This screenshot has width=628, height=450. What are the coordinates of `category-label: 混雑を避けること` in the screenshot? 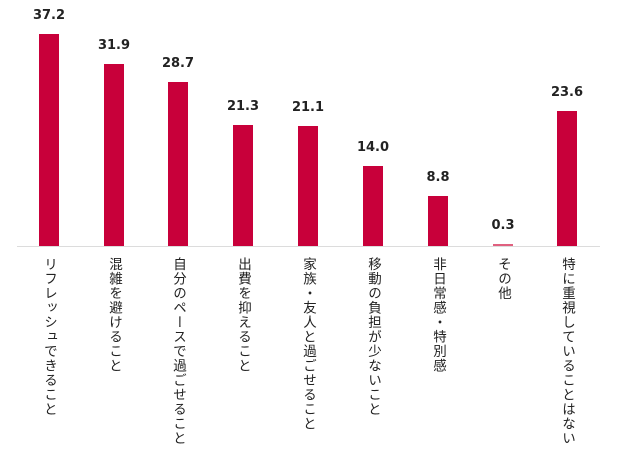 It's located at (114, 315).